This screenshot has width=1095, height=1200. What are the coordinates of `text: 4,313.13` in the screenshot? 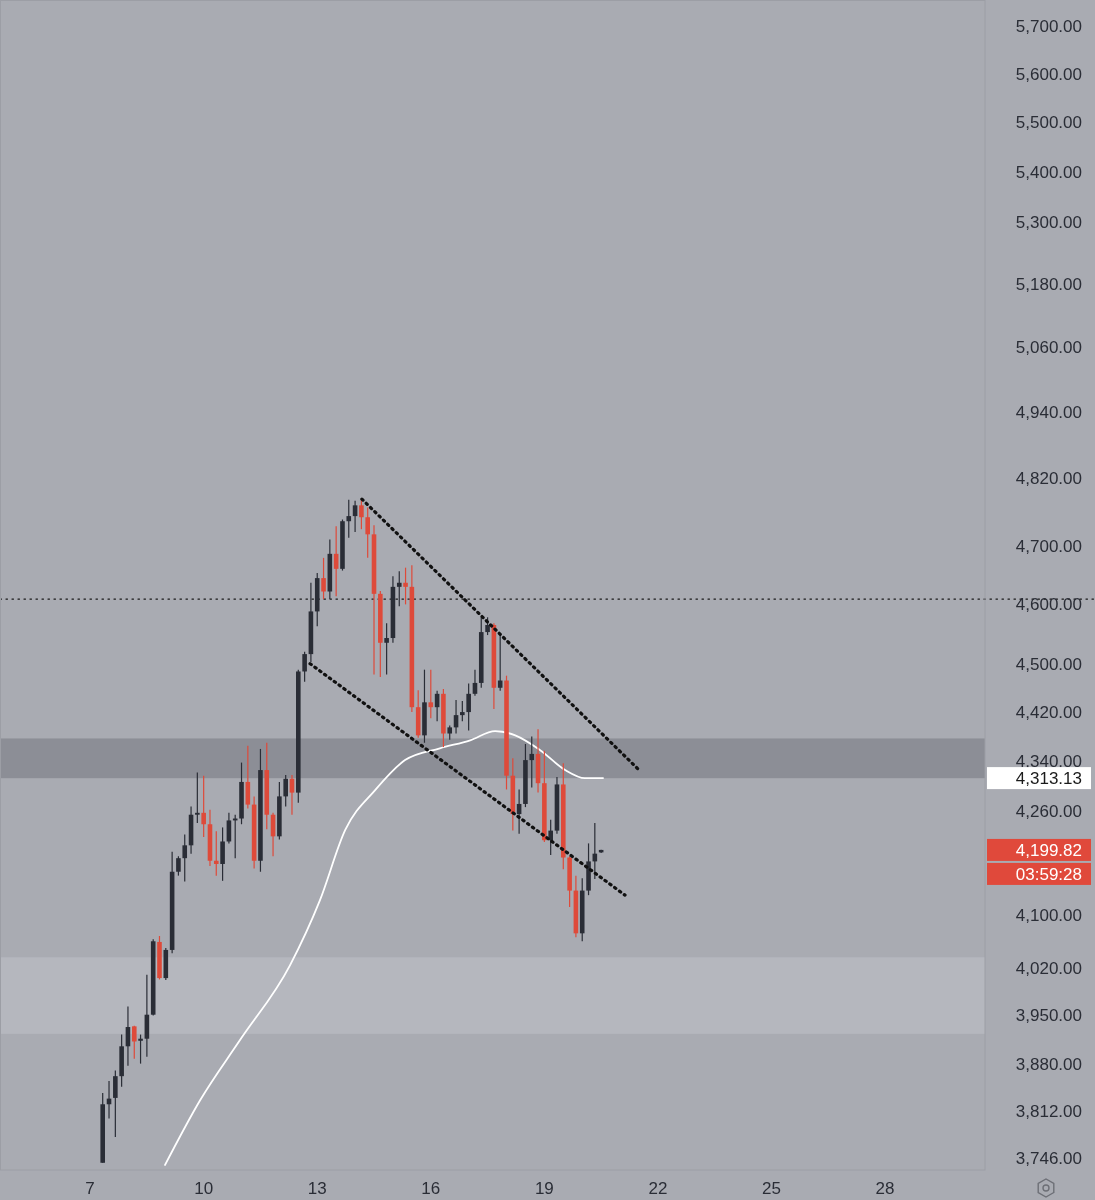 It's located at (1048, 779).